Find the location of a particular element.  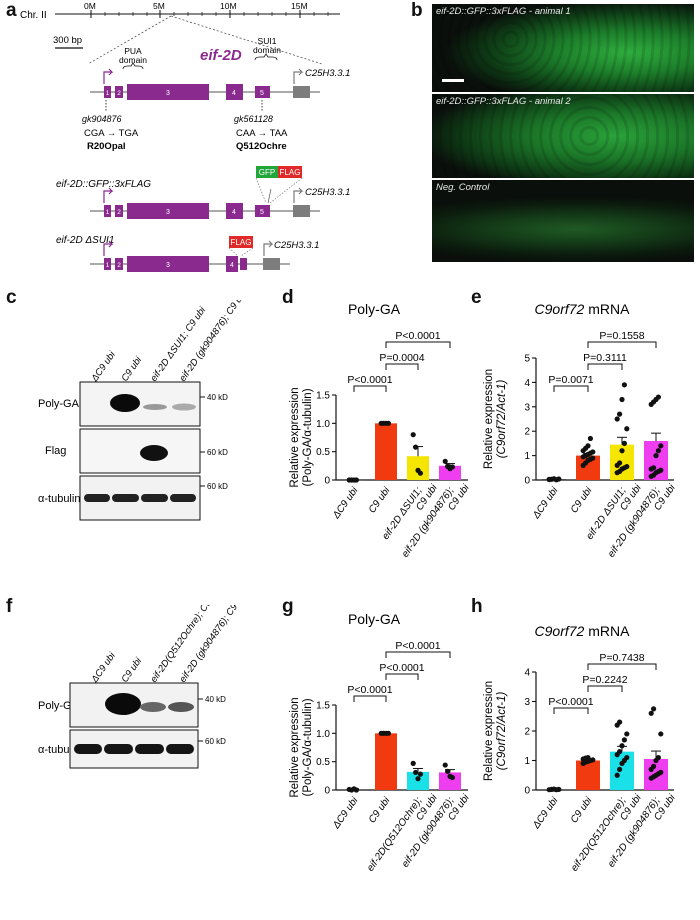

svg-text: FLAG is located at coordinates (241, 242).